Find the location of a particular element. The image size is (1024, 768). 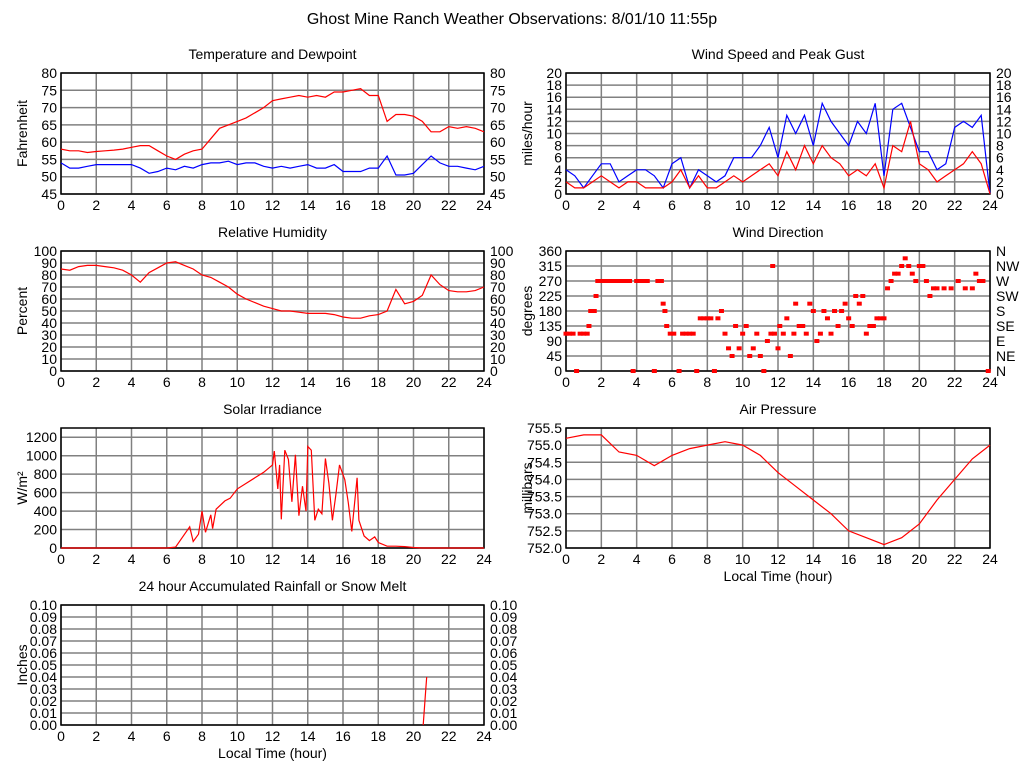

y-tick-label: 40 is located at coordinates (49, 323).